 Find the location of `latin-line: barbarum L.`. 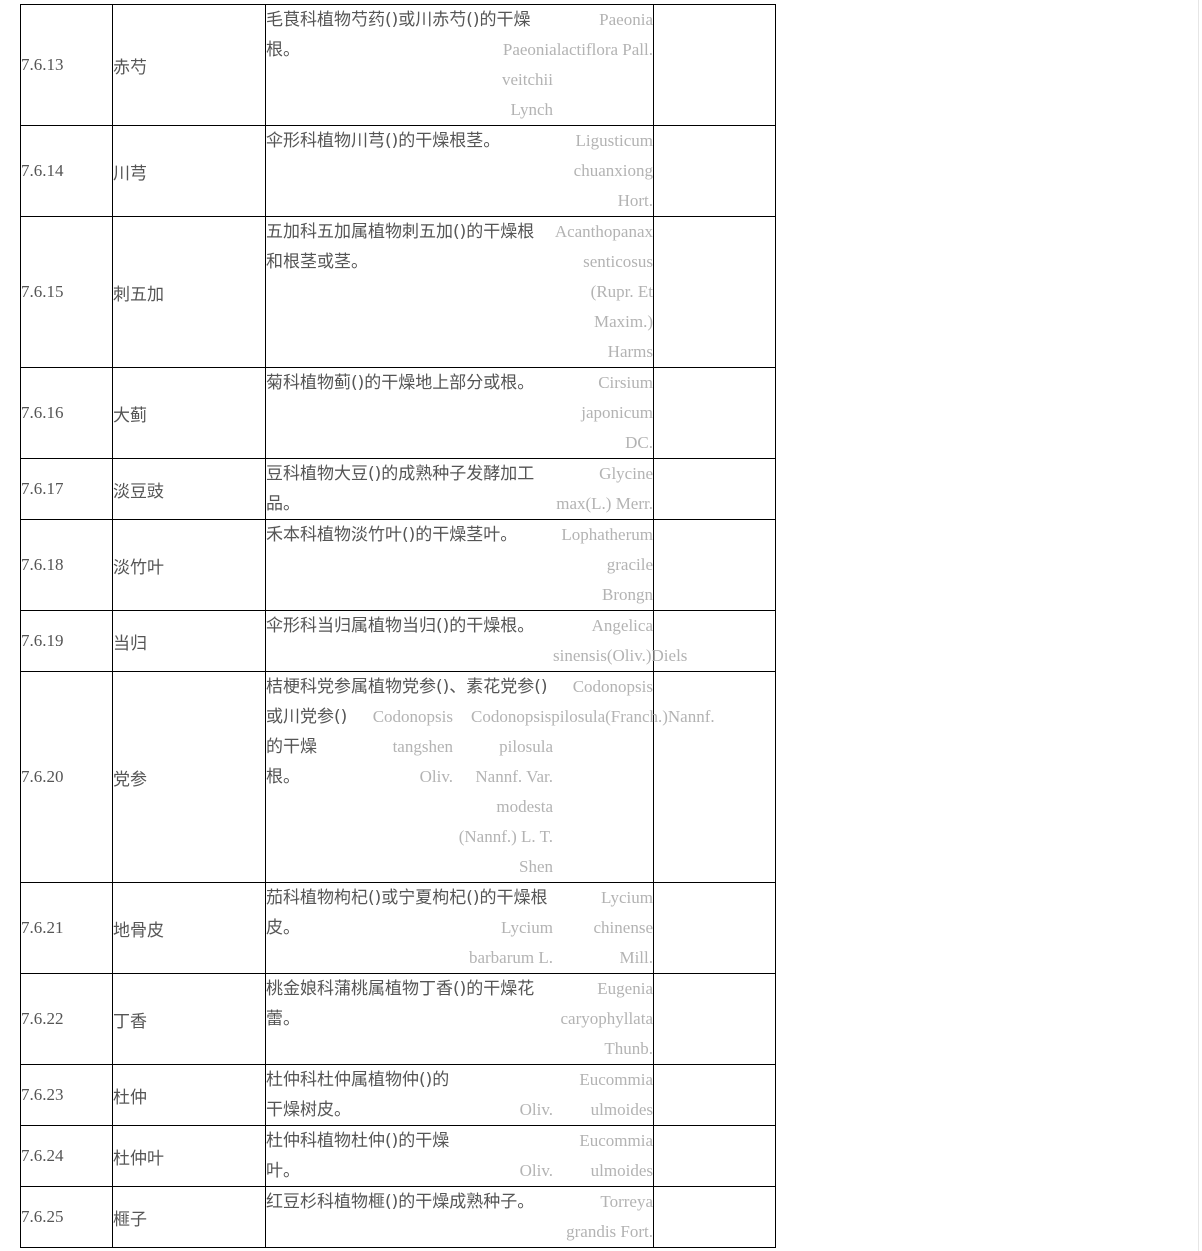

latin-line: barbarum L. is located at coordinates (510, 957).